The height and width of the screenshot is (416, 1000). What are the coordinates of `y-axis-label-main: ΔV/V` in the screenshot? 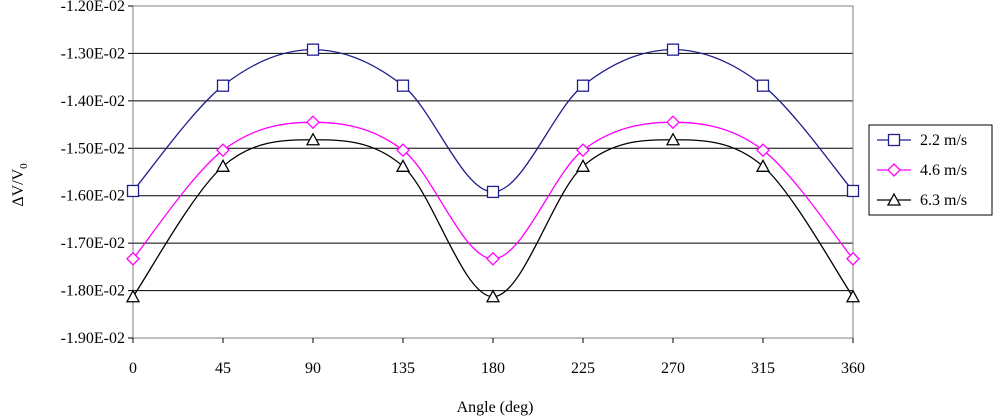 It's located at (18, 187).